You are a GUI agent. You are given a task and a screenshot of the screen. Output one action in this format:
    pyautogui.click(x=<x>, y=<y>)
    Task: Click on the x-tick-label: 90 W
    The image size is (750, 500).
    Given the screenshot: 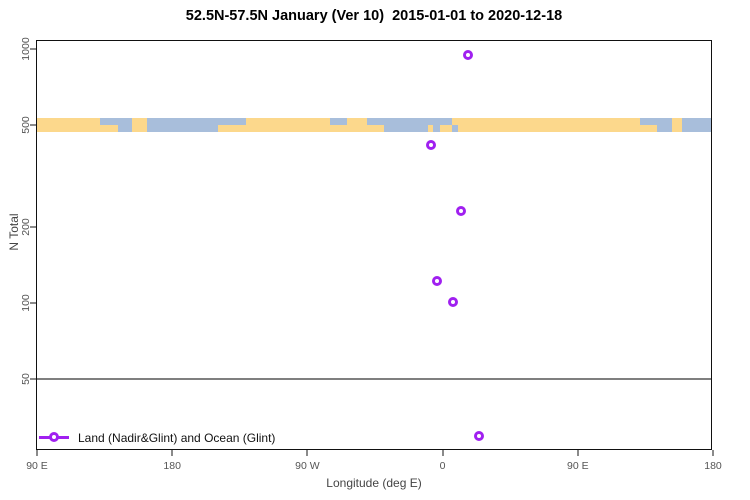 What is the action you would take?
    pyautogui.click(x=307, y=466)
    